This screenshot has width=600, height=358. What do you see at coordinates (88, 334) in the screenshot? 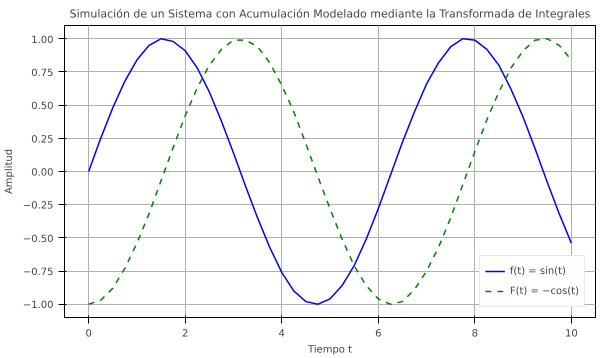
I see `x-tick-label: 0` at bounding box center [88, 334].